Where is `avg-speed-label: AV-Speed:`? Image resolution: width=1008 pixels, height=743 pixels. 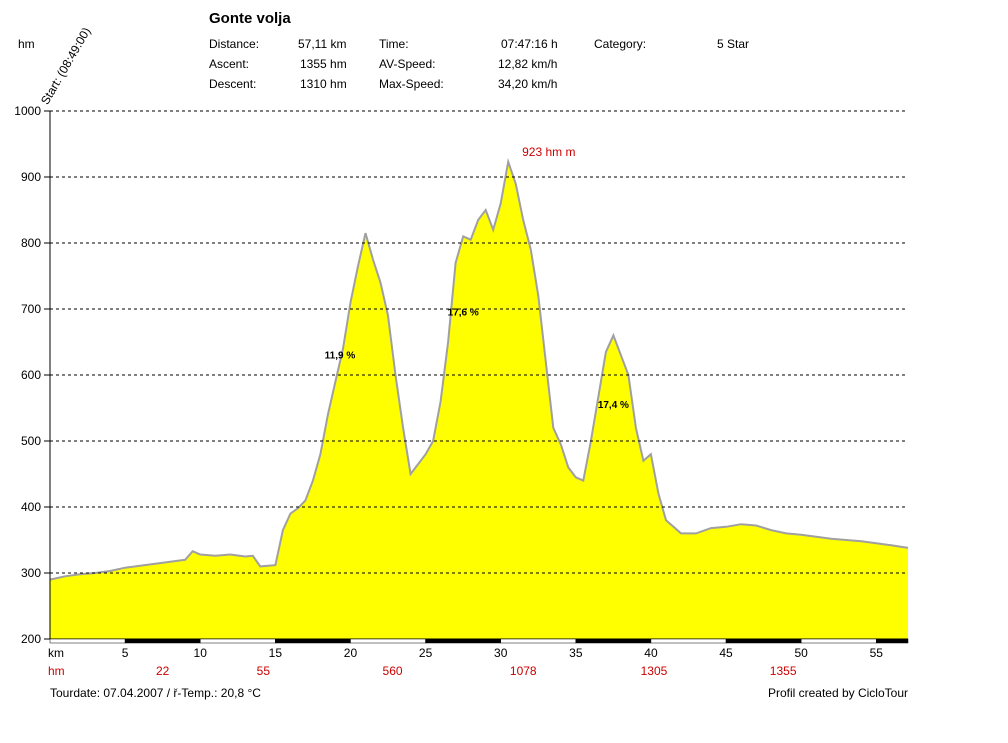
avg-speed-label: AV-Speed: is located at coordinates (407, 64).